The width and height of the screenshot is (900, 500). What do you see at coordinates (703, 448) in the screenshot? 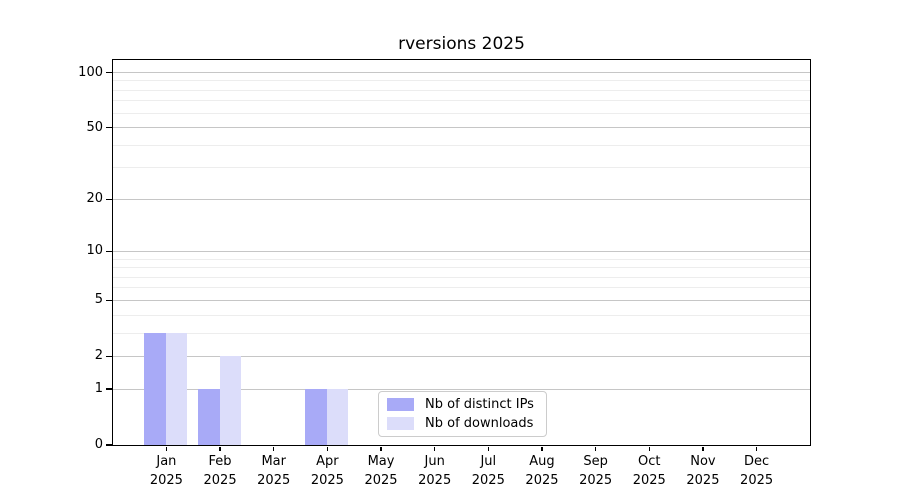
I see `x-tick-mark-nov` at bounding box center [703, 448].